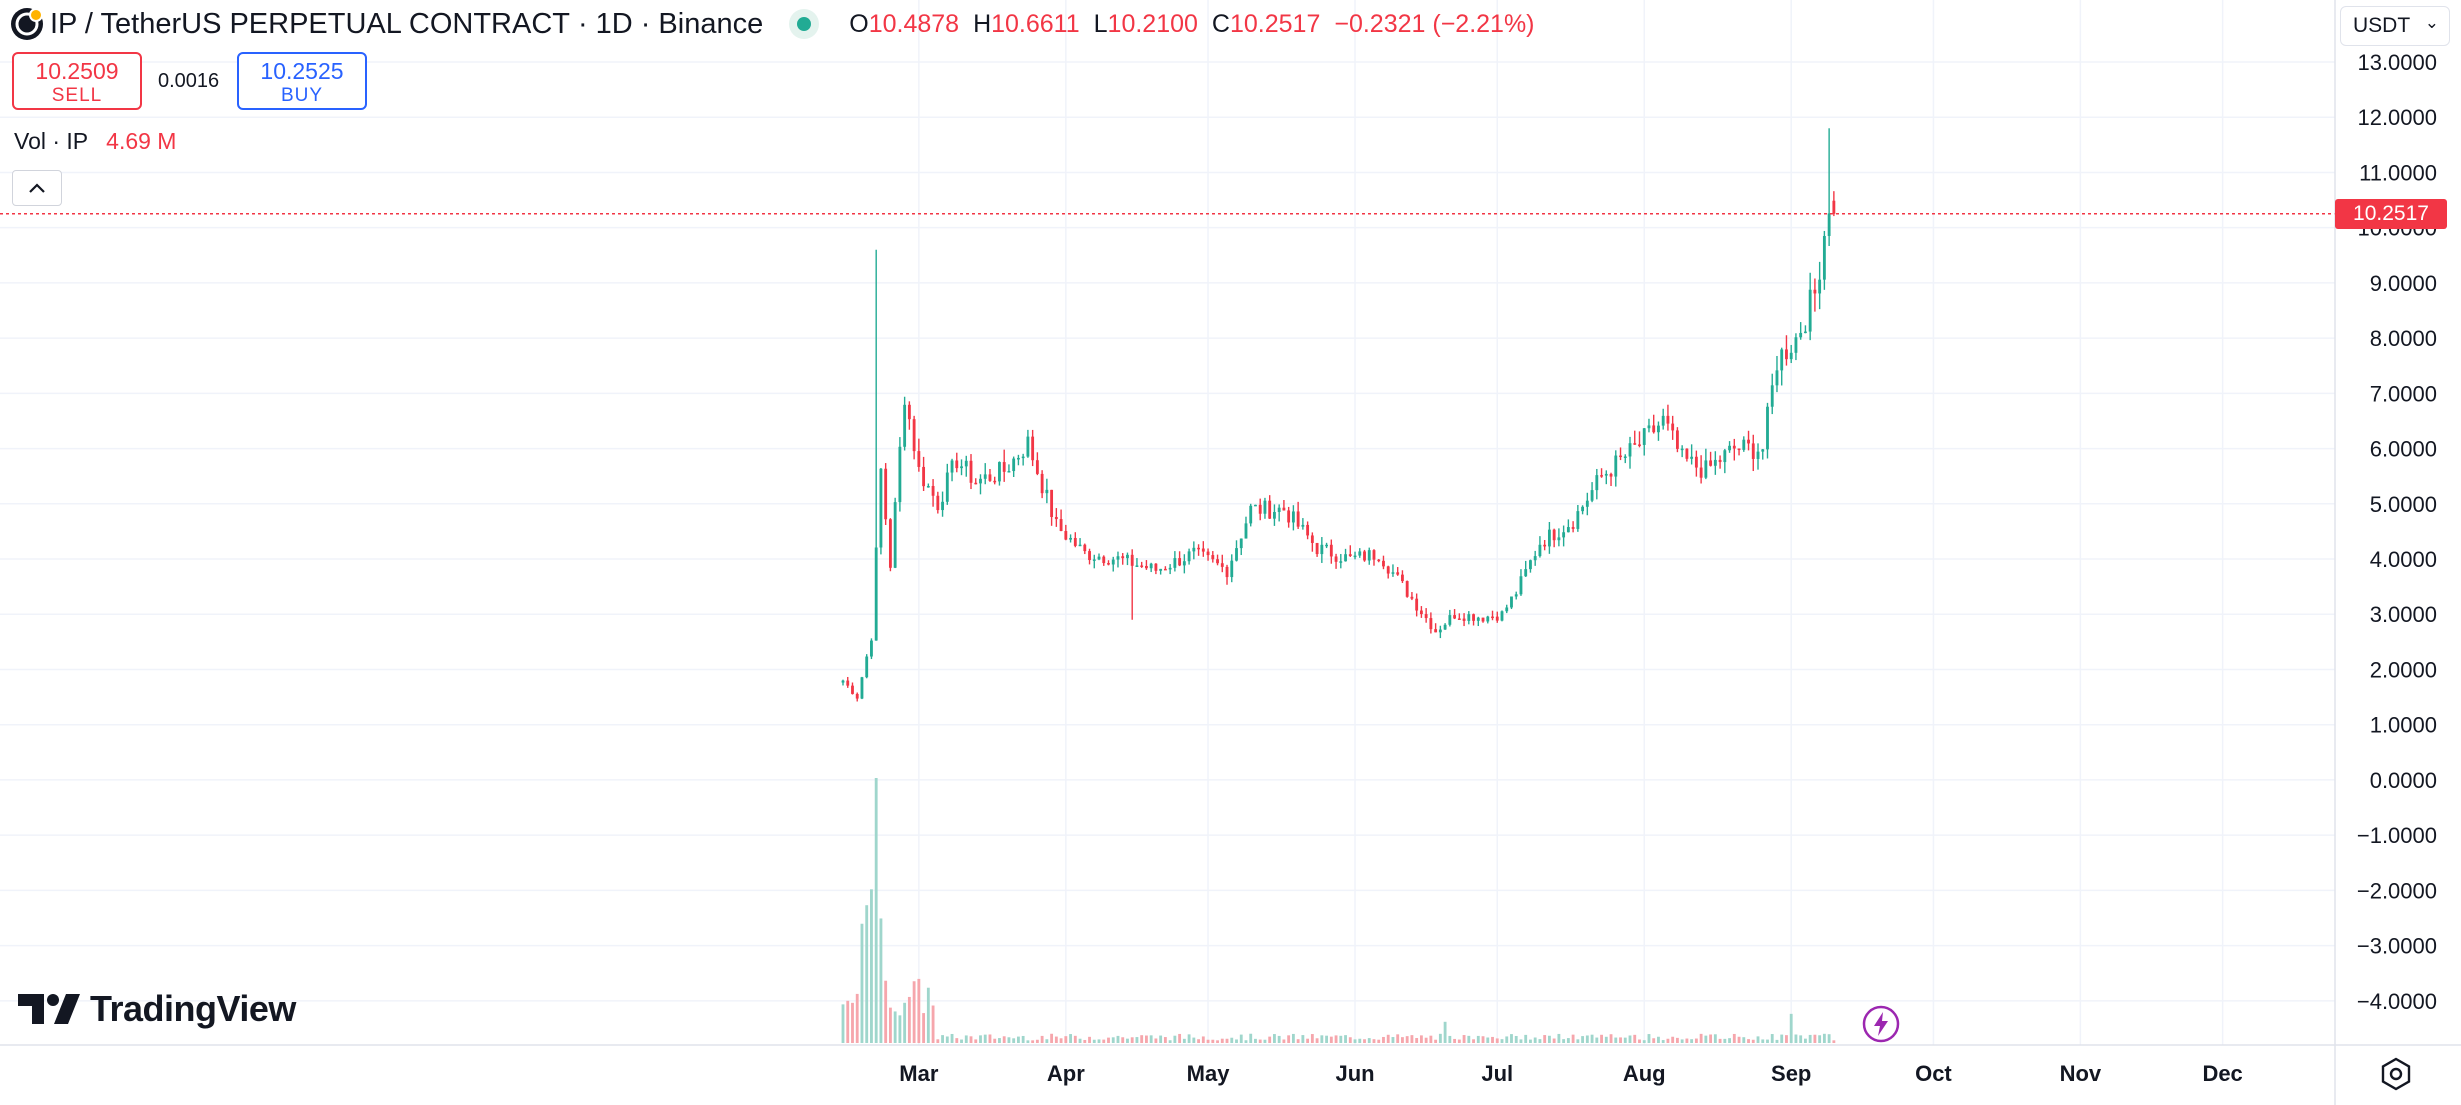 This screenshot has height=1105, width=2461. What do you see at coordinates (804, 24) in the screenshot?
I see `market-status-icon` at bounding box center [804, 24].